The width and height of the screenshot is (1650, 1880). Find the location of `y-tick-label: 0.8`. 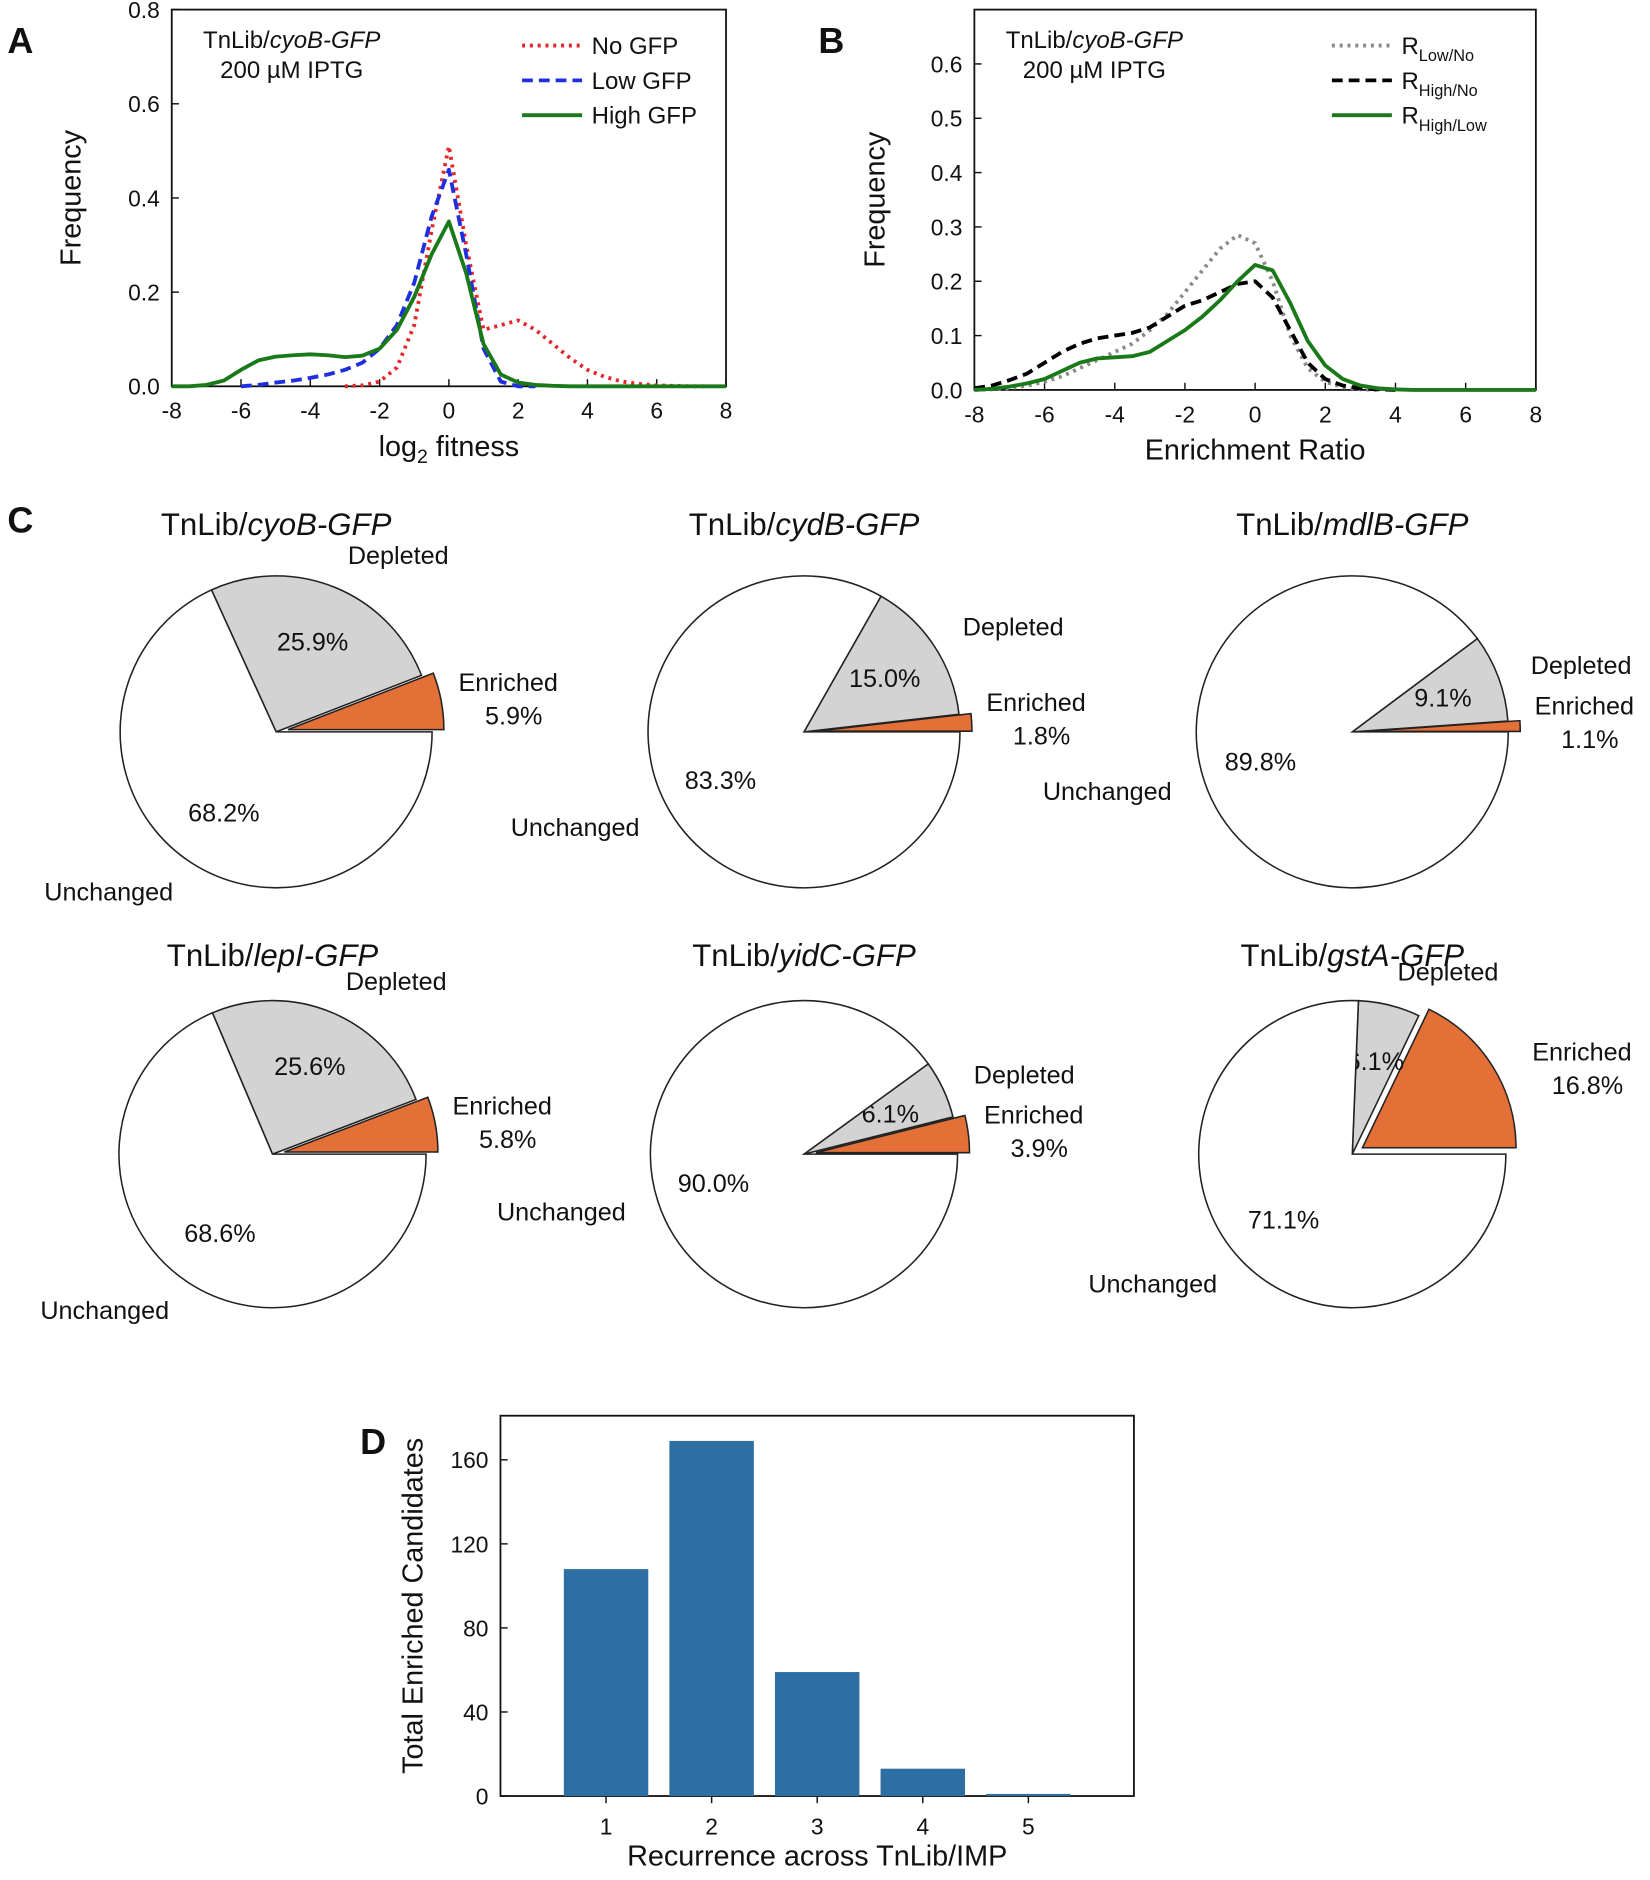

y-tick-label: 0.8 is located at coordinates (144, 11).